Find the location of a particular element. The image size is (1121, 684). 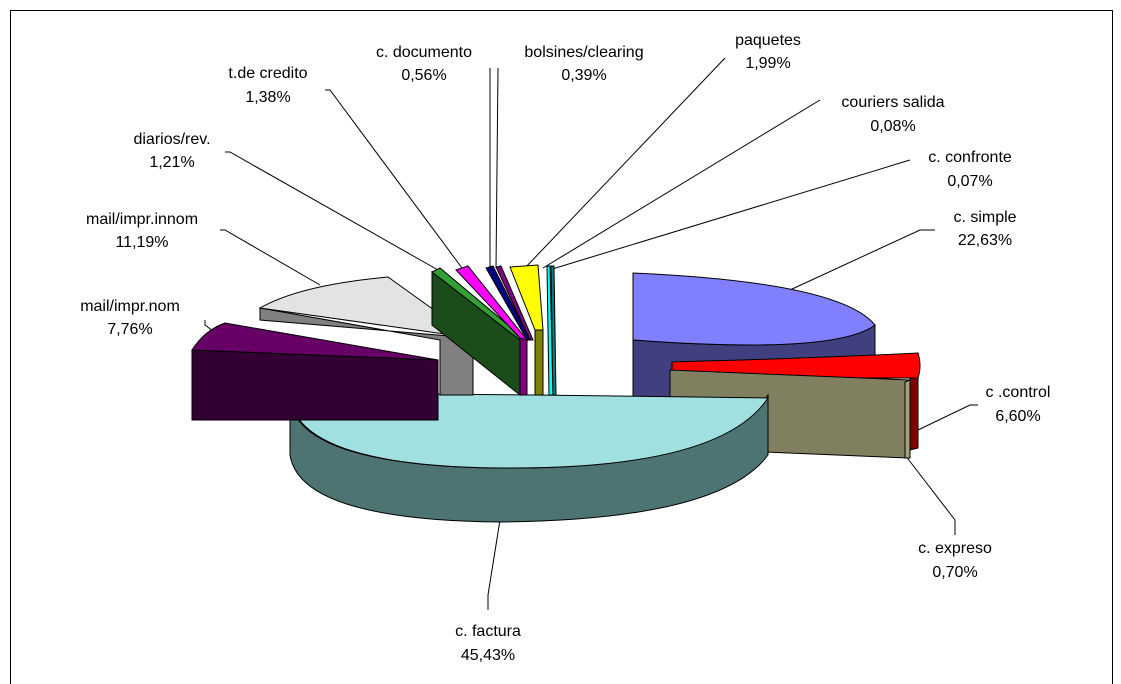

label-mail-impr-nom-name: mail/impr.nom is located at coordinates (130, 306).